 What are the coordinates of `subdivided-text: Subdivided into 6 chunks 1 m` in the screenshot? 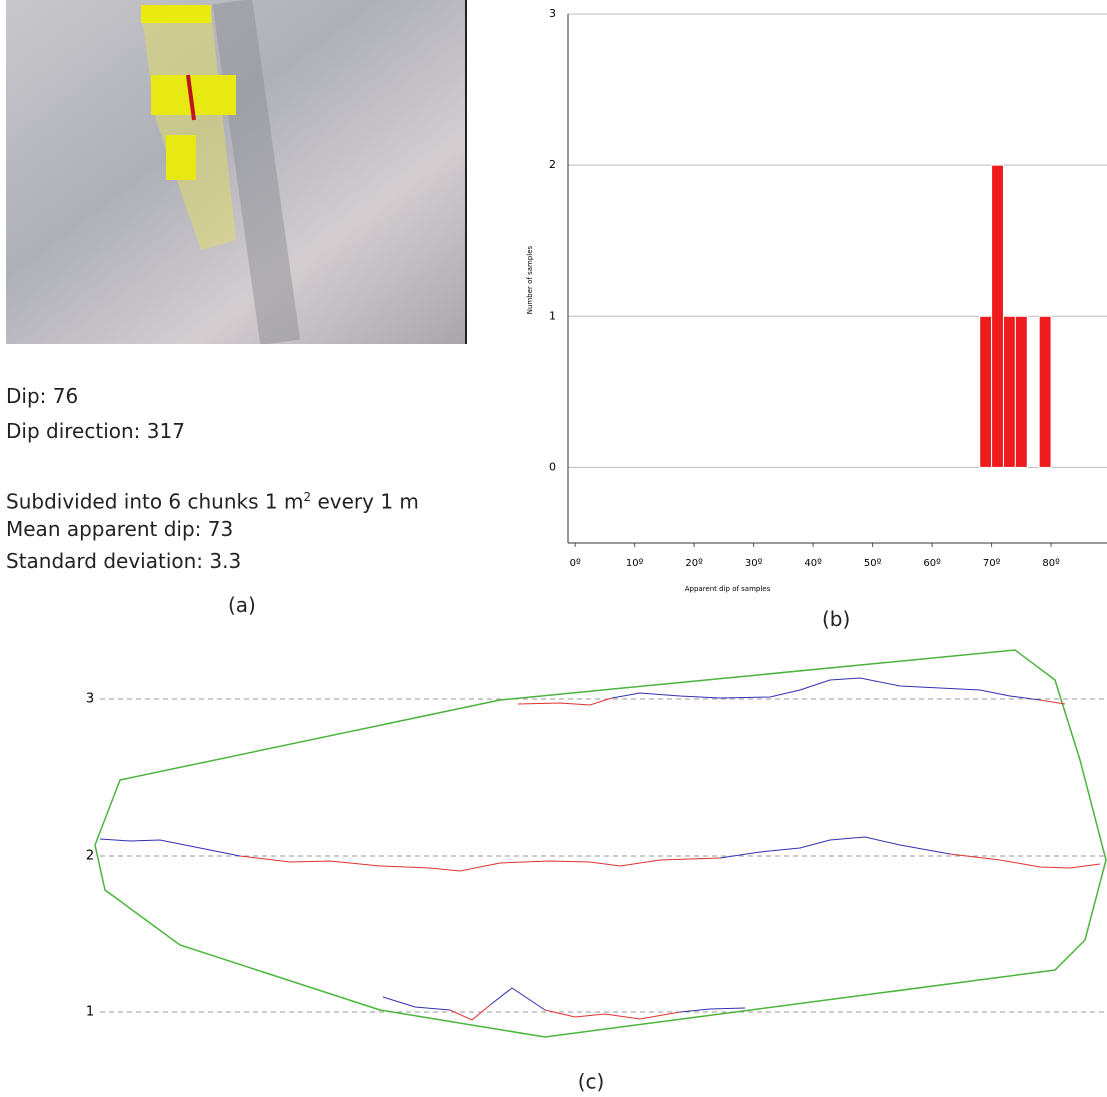 It's located at (155, 501).